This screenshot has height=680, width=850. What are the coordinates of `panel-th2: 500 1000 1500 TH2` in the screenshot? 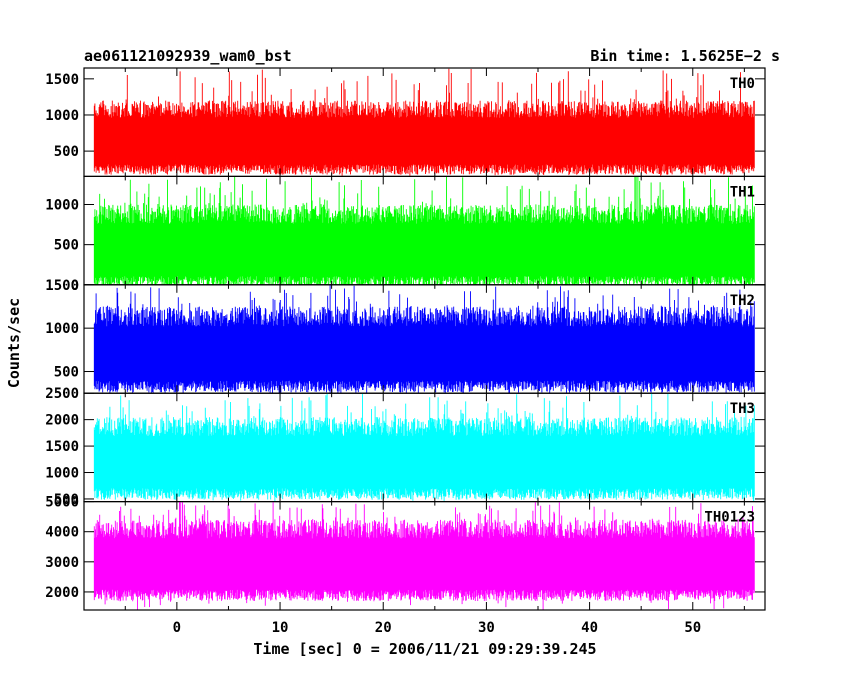 It's located at (405, 336).